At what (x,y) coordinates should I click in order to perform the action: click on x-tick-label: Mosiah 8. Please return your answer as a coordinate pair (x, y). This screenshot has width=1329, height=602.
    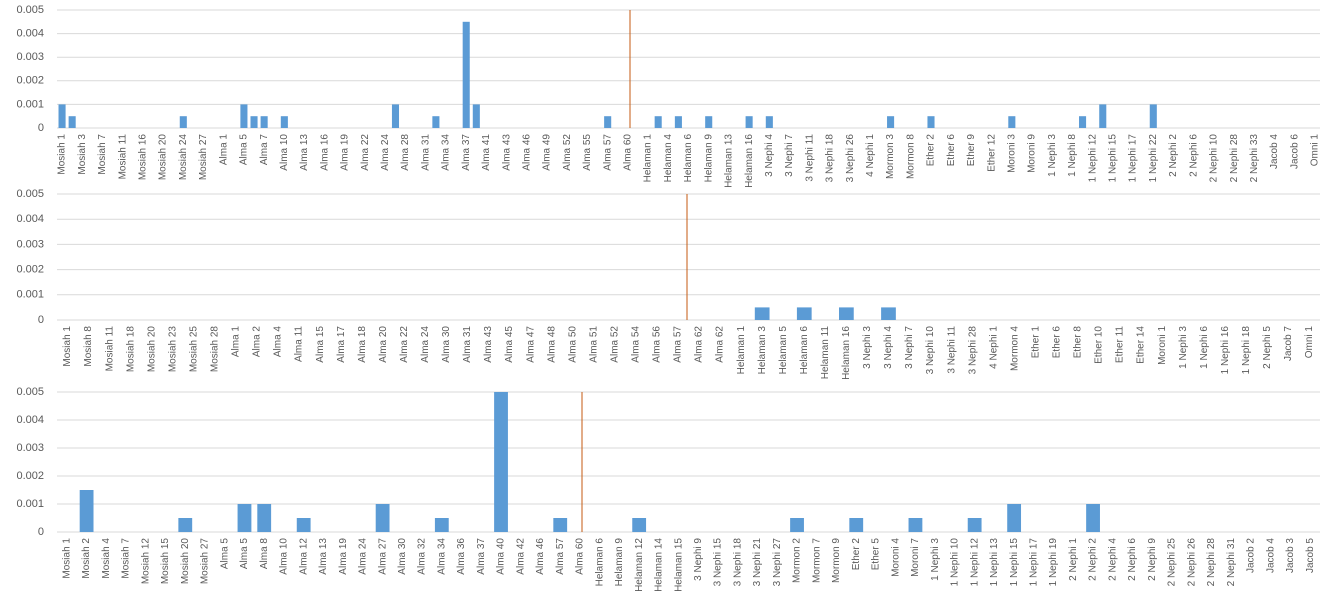
    Looking at the image, I should click on (88, 346).